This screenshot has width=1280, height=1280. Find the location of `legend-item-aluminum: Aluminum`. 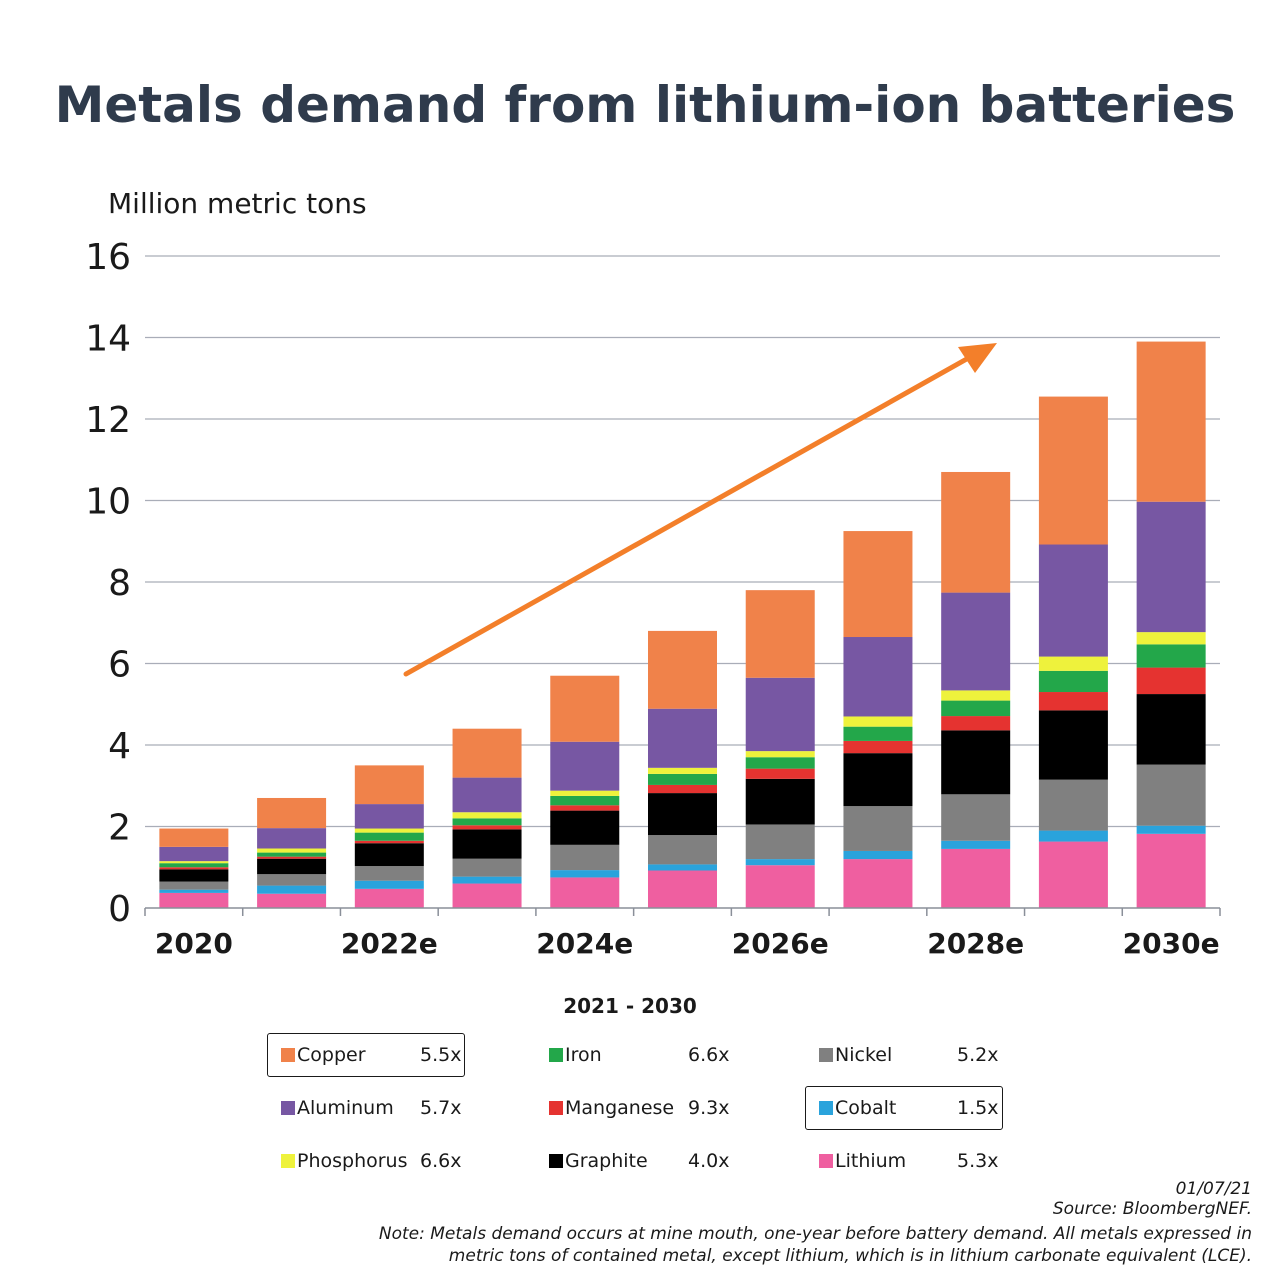

legend-item-aluminum: Aluminum is located at coordinates (337, 1108).